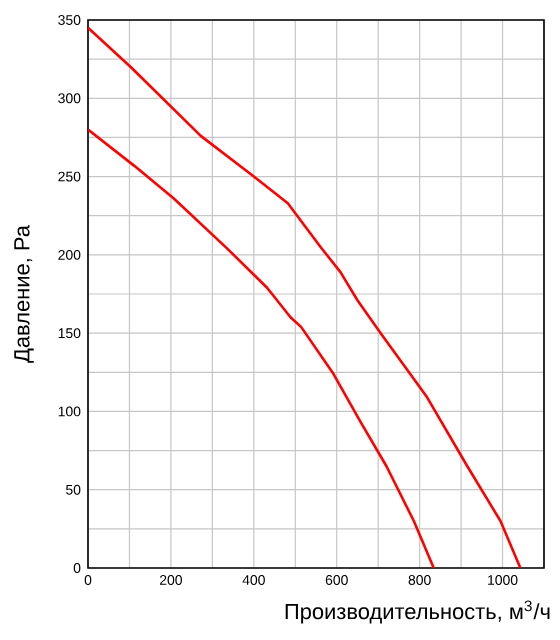 This screenshot has height=640, width=560. I want to click on y-axis-title: Давление, Ра, so click(24, 294).